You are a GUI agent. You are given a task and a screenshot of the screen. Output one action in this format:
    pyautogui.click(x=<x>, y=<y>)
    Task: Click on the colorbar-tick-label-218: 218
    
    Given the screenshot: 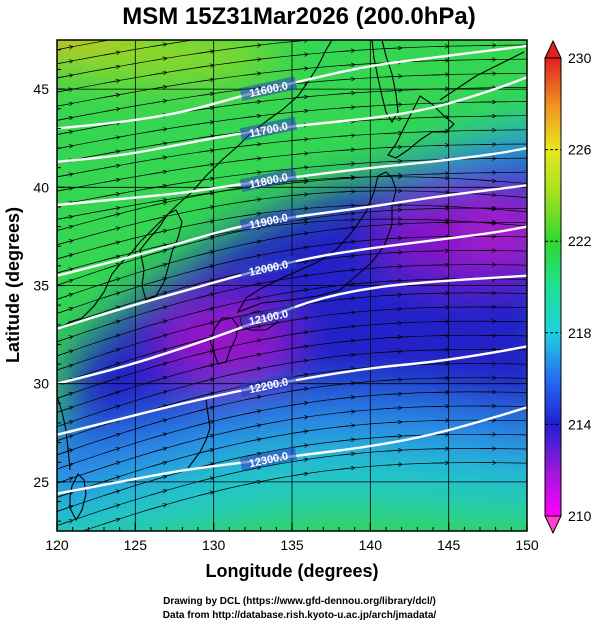 What is the action you would take?
    pyautogui.click(x=580, y=333)
    